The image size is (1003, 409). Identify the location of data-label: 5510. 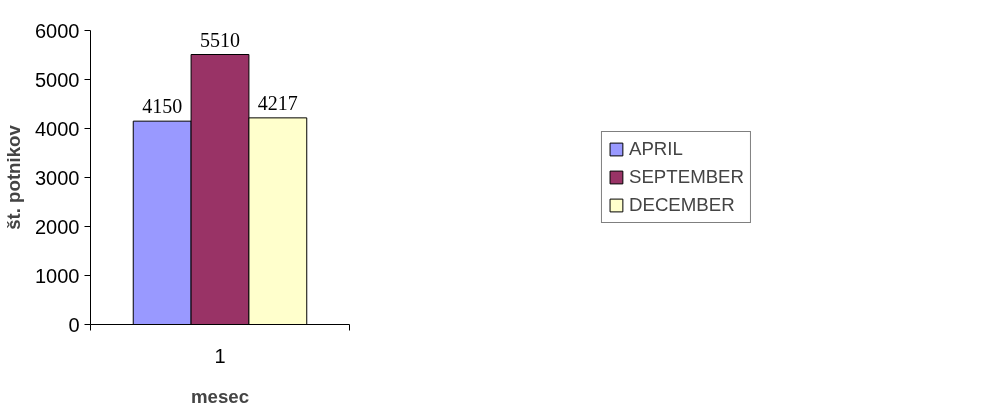
(220, 39).